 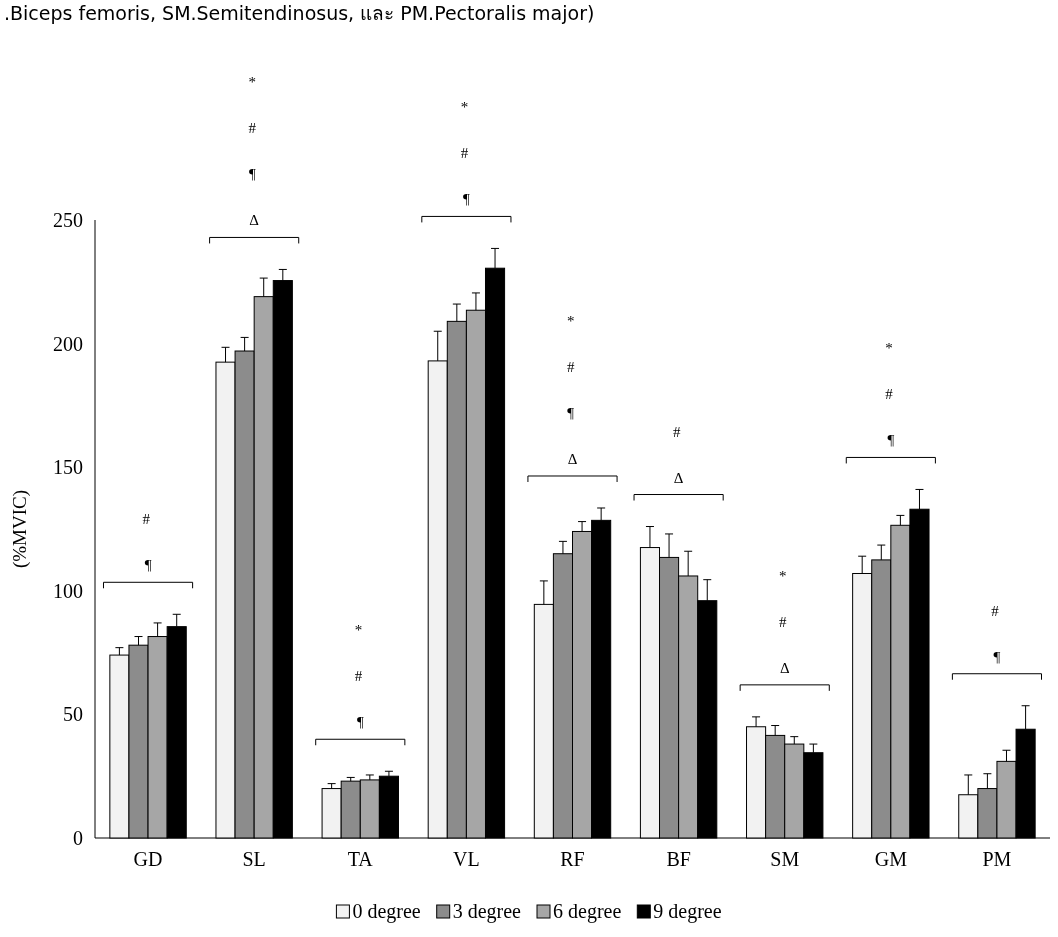 I want to click on x-tick-label: SM, so click(x=785, y=859).